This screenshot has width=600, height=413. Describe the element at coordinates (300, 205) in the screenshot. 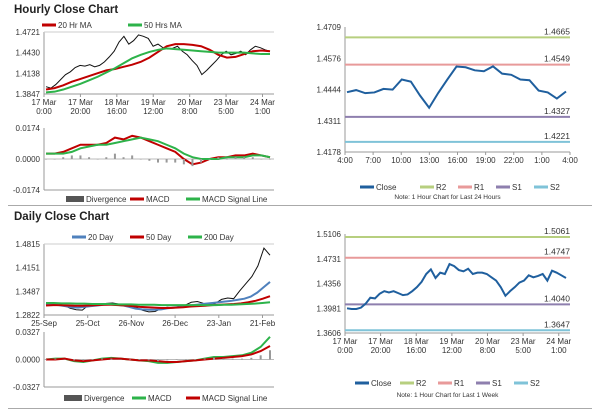

I see `divider` at that location.